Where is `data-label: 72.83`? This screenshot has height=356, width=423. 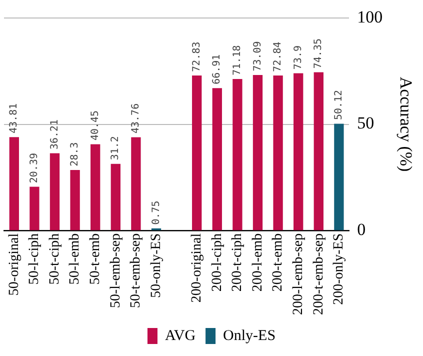 data-label: 72.83 is located at coordinates (196, 57).